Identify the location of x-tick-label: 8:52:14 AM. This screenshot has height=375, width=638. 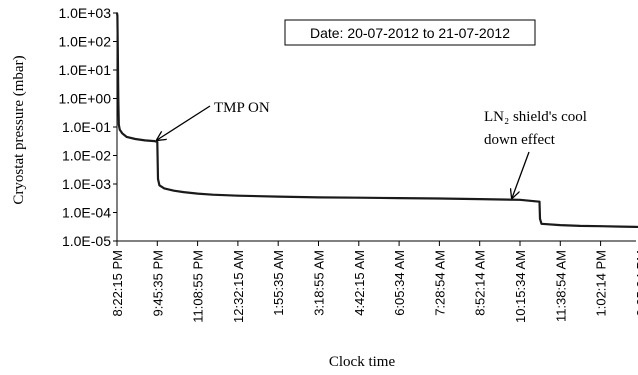
(480, 283).